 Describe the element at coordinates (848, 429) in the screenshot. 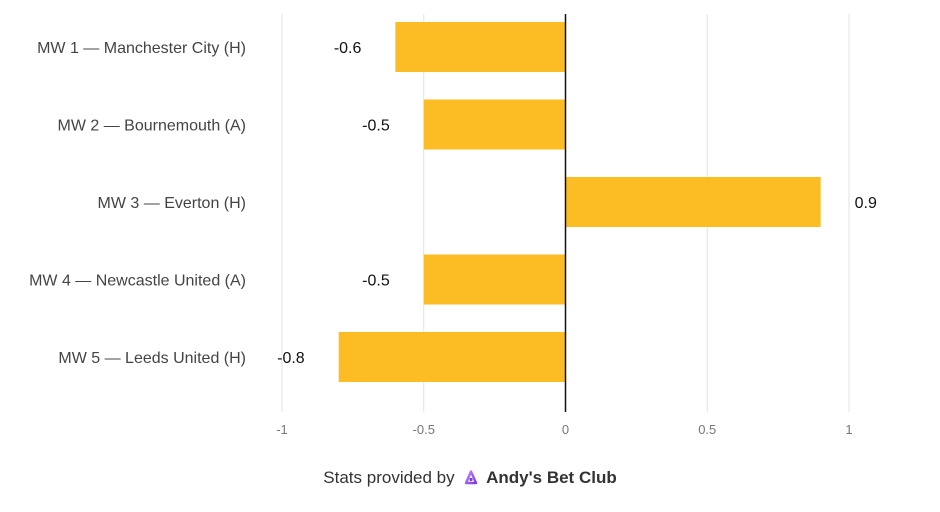

I see `x-tick-label: 1` at that location.